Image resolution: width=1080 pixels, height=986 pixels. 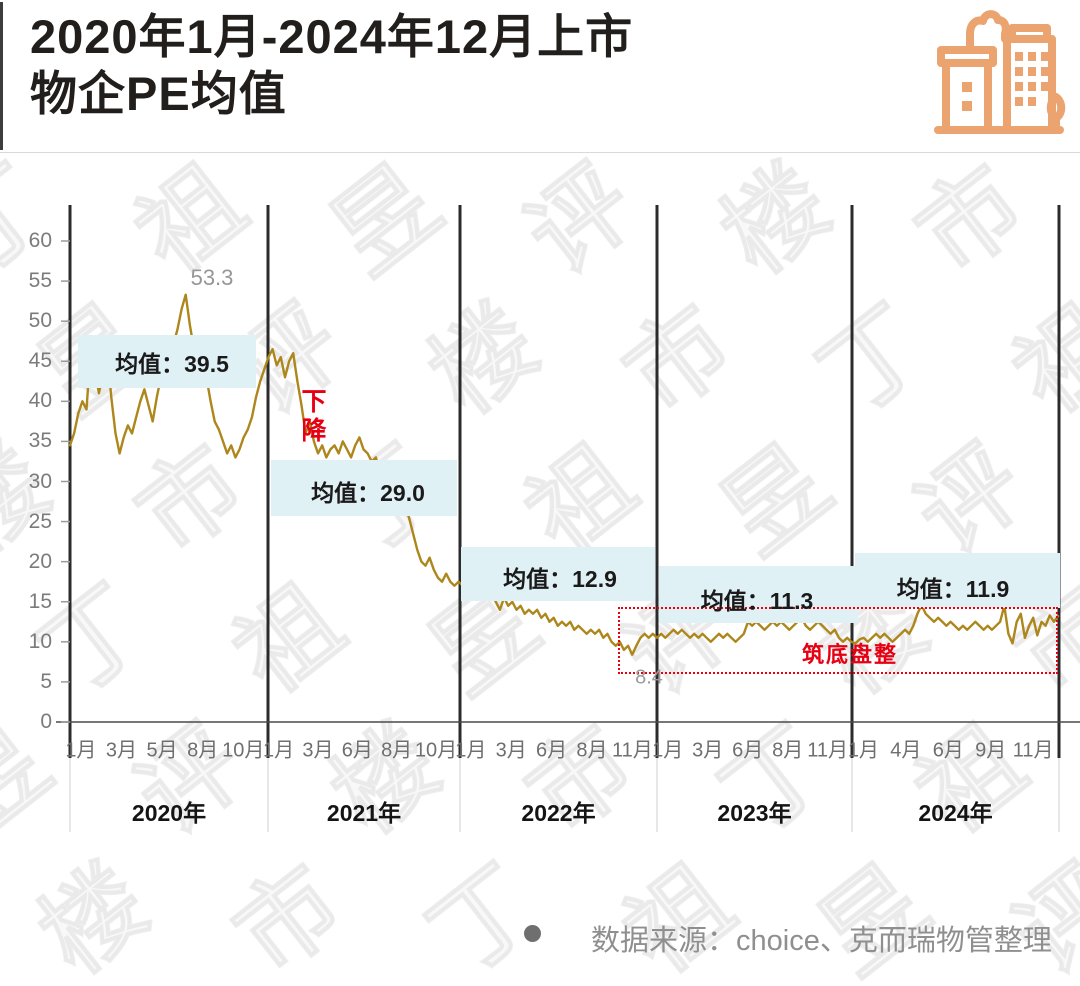 What do you see at coordinates (40, 481) in the screenshot?
I see `y-tick-label: 30` at bounding box center [40, 481].